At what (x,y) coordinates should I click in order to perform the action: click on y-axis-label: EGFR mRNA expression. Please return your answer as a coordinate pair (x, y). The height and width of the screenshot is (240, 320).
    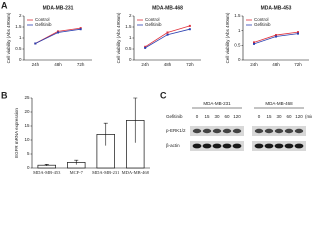
    Looking at the image, I should click on (16, 133).